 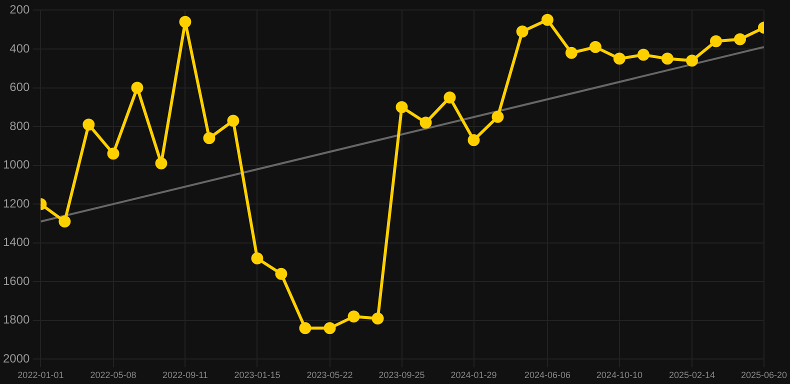 I want to click on x-tick-label: 2024-06-06, so click(x=547, y=375).